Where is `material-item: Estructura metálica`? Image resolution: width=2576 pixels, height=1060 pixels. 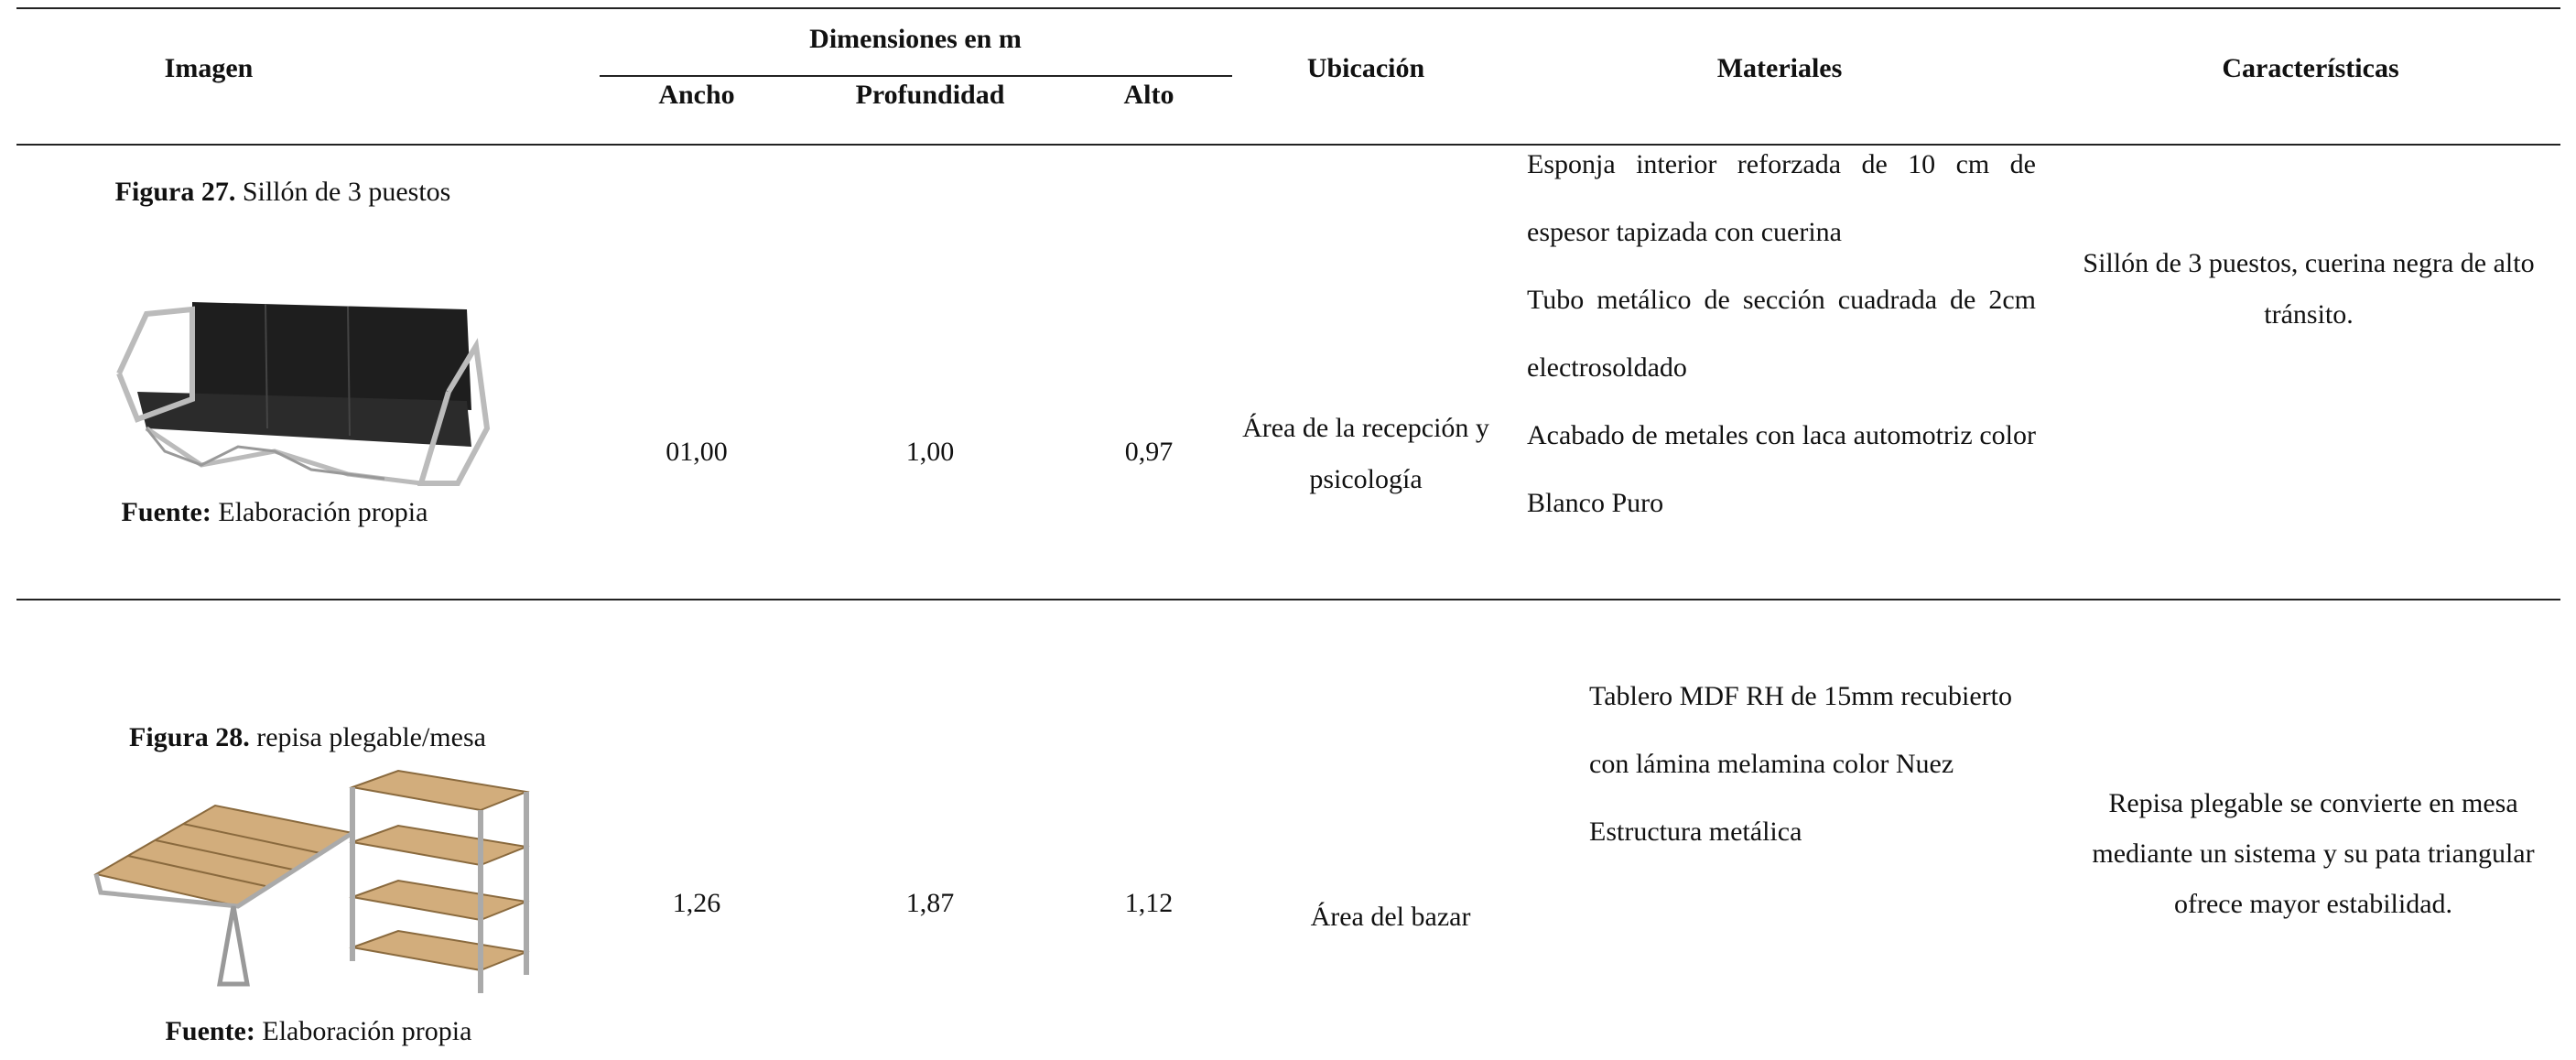
material-item: Estructura metálica is located at coordinates (1696, 832).